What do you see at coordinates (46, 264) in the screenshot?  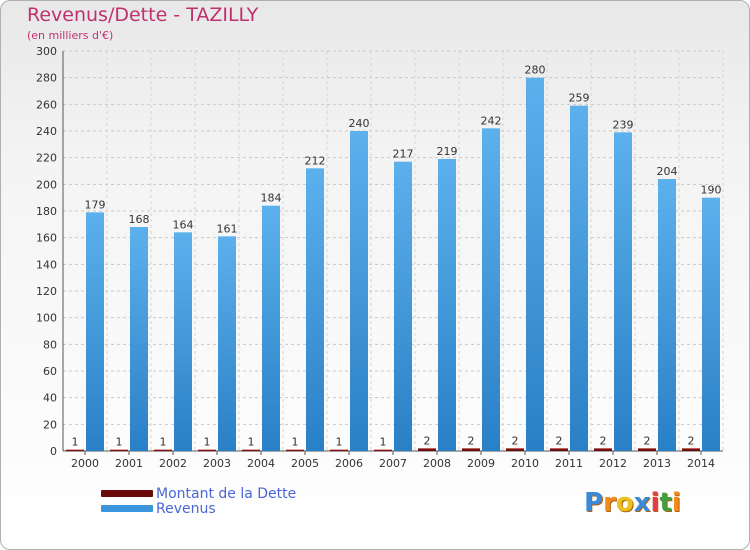 I see `y-tick-label: 140` at bounding box center [46, 264].